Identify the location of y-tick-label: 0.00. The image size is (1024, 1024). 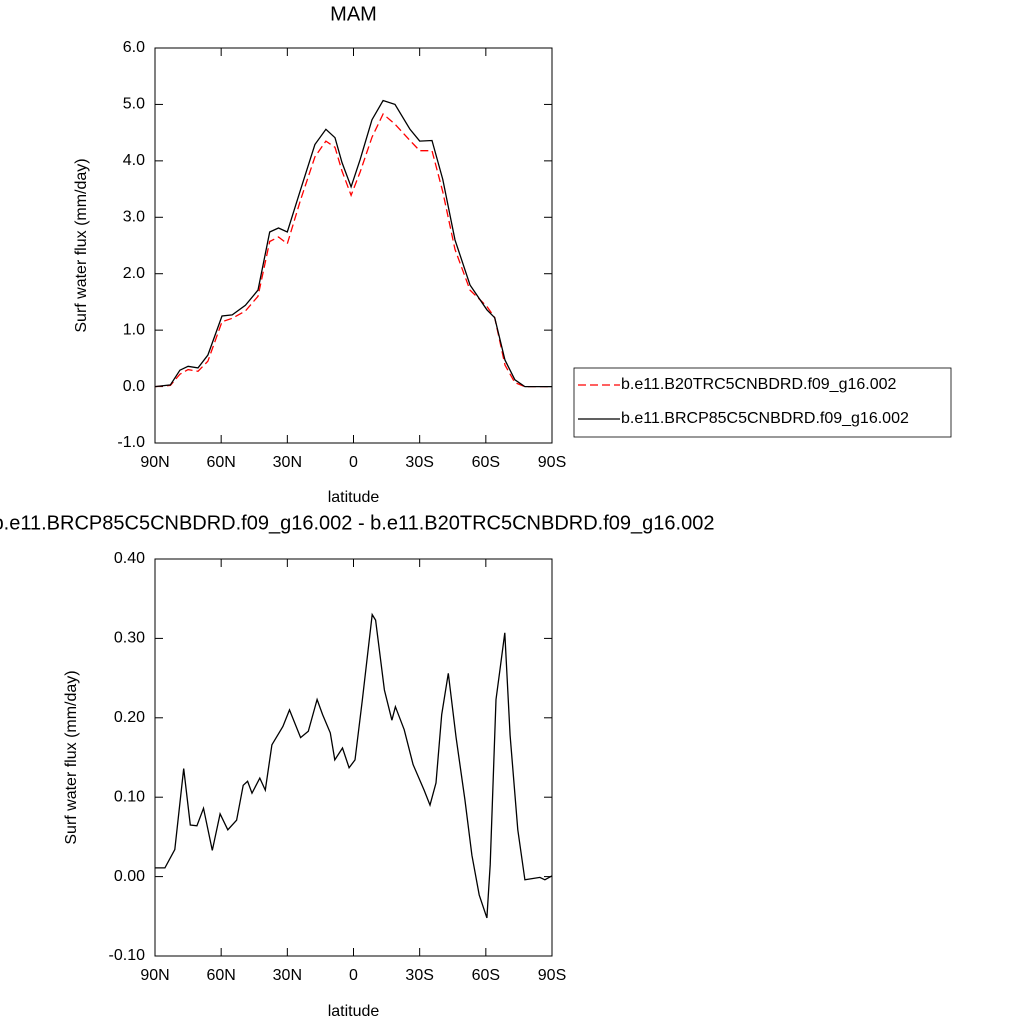
(129, 876).